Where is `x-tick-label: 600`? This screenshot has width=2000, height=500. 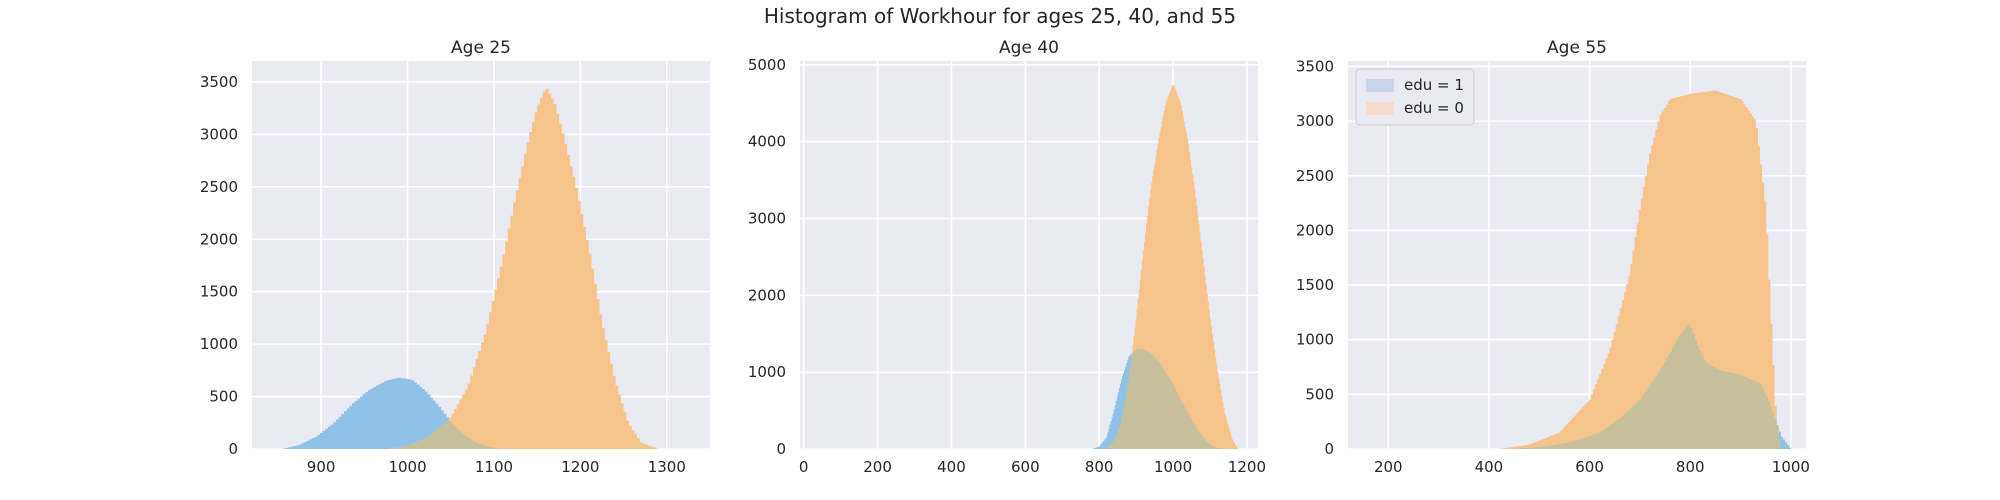 x-tick-label: 600 is located at coordinates (1025, 467).